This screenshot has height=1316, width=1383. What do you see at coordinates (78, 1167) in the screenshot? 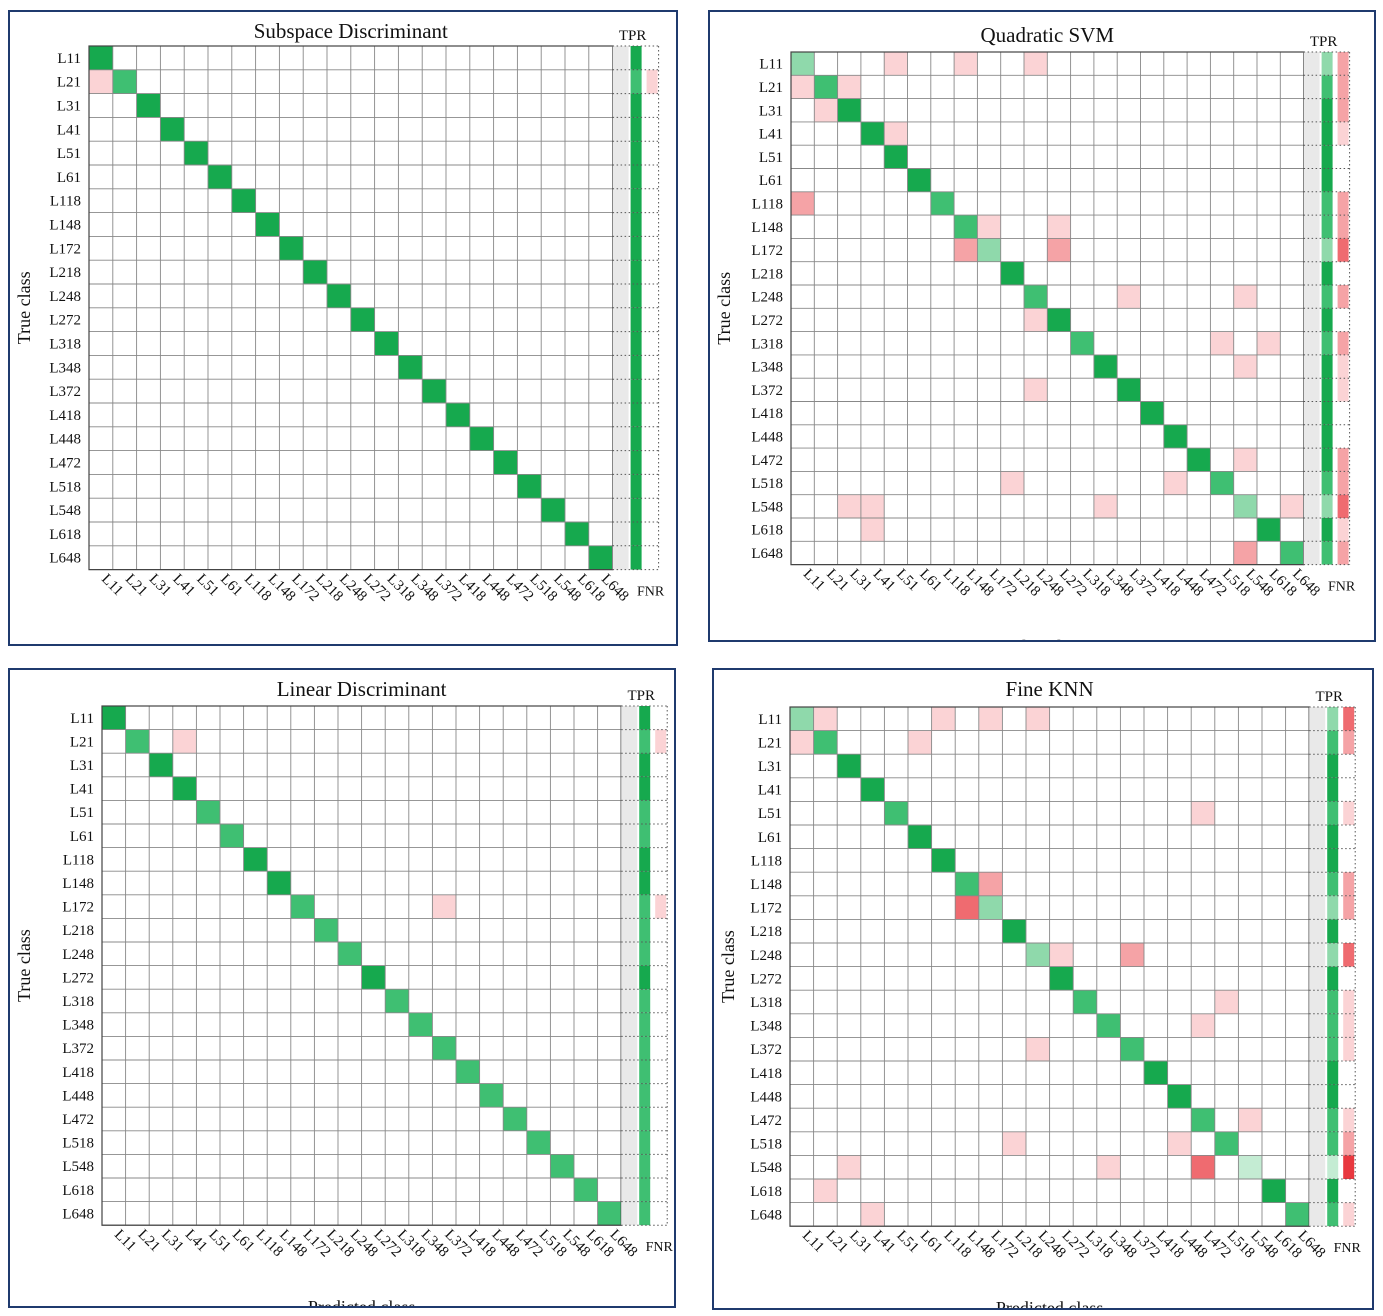
I see `row-tick-label: L548` at bounding box center [78, 1167].